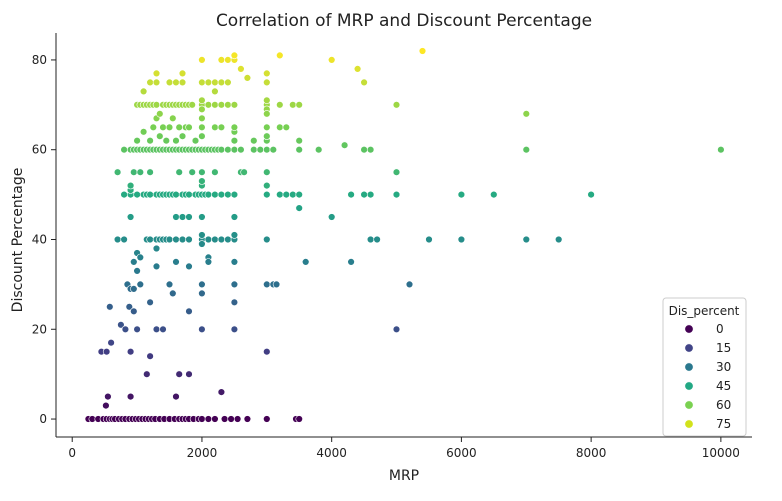 The image size is (782, 501). Describe the element at coordinates (461, 453) in the screenshot. I see `x-tick-label: 6000` at that location.